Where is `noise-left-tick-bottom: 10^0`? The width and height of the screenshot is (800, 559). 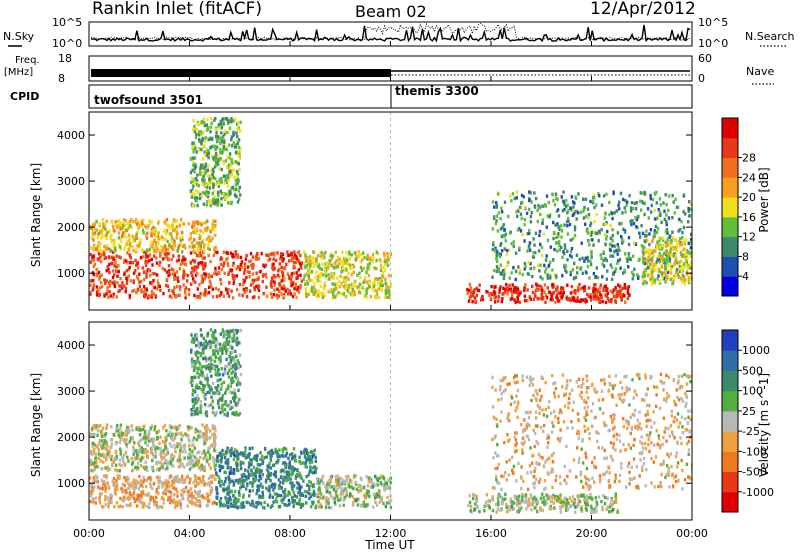
noise-left-tick-bottom: 10^0 is located at coordinates (67, 43).